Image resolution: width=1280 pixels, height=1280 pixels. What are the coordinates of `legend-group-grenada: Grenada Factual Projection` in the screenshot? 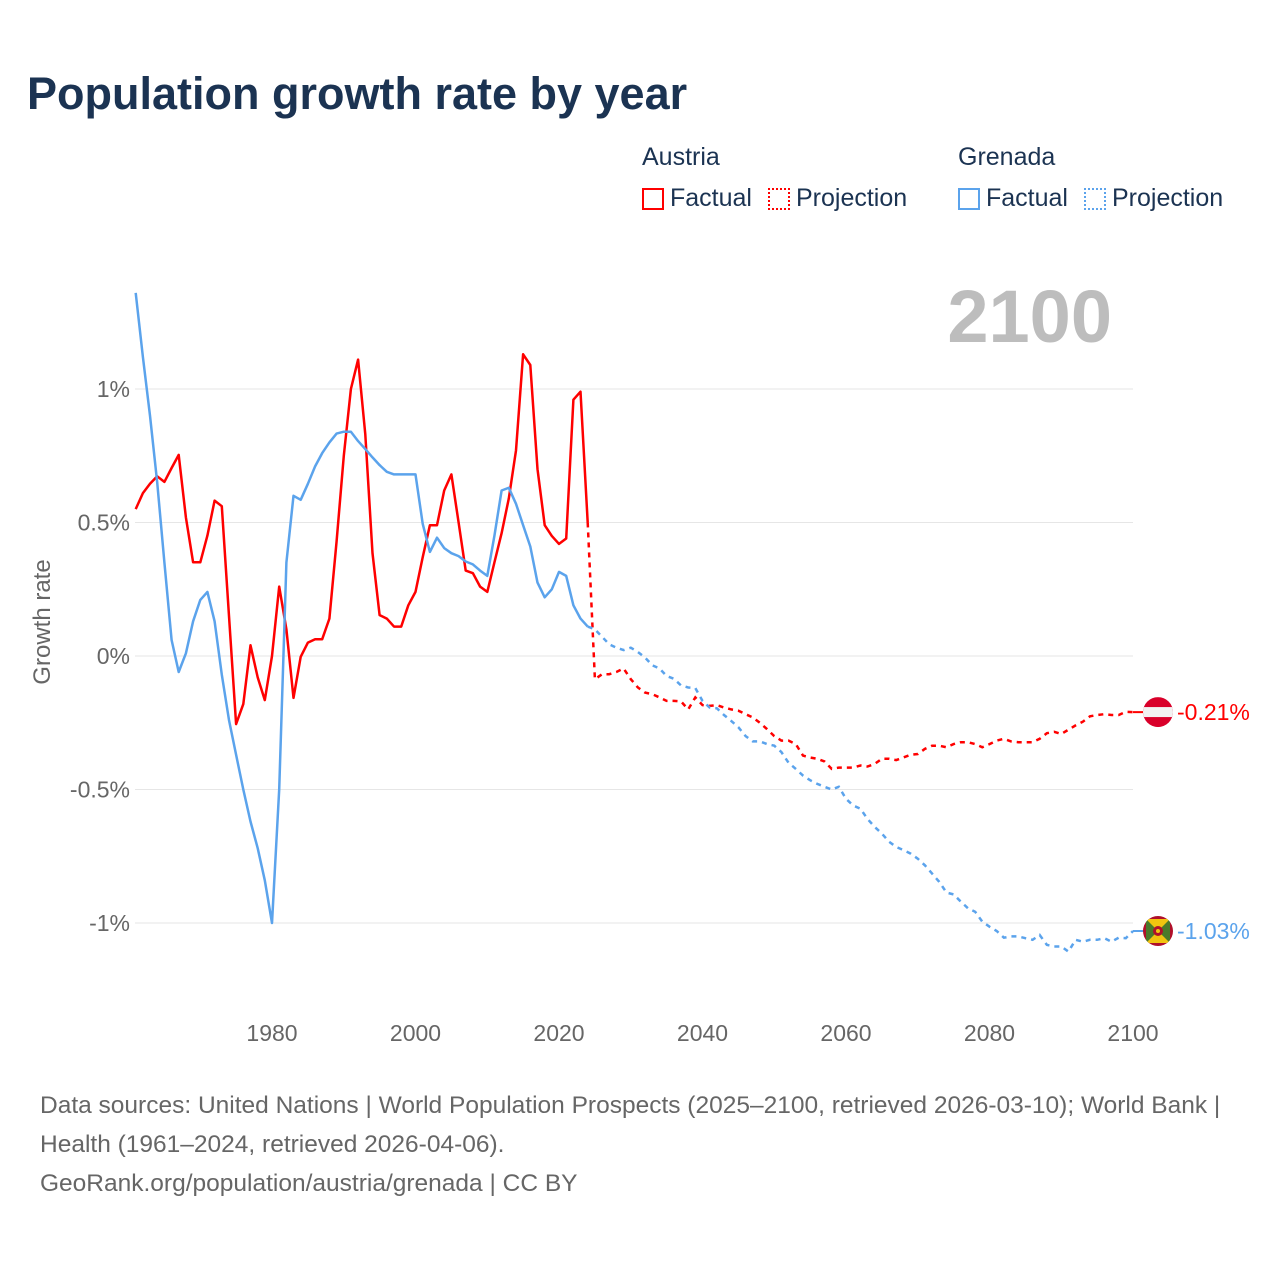 It's located at (1090, 178).